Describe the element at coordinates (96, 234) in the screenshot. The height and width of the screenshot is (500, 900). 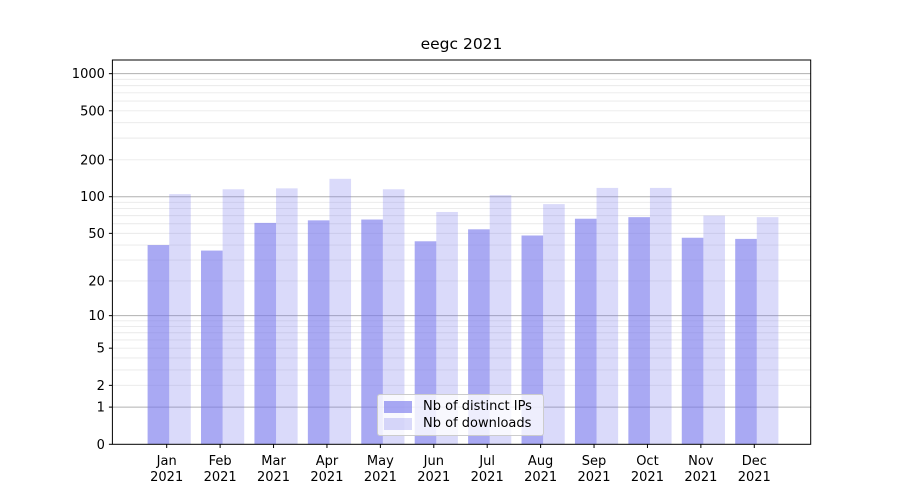
I see `y-tick-label: 50` at that location.